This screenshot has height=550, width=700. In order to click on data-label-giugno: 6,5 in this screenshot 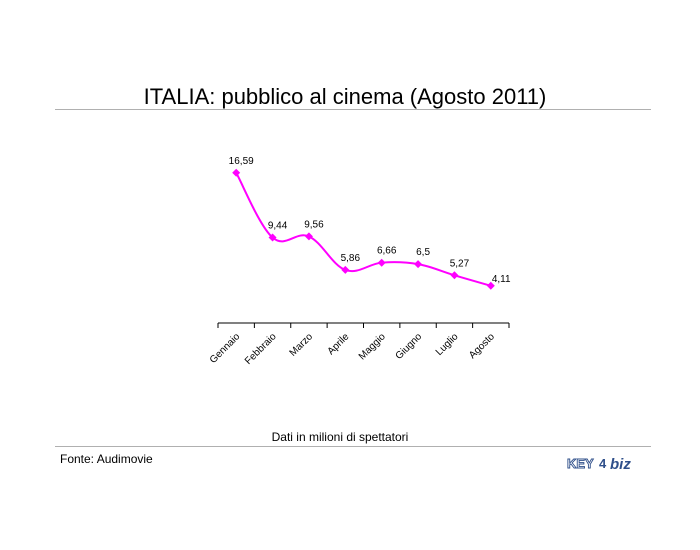, I will do `click(423, 252)`.